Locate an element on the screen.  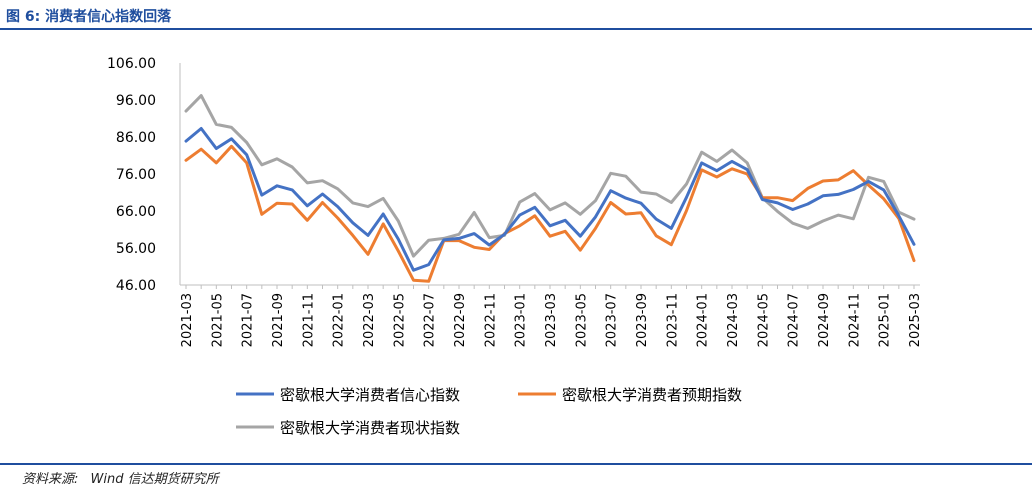
footer-rule is located at coordinates (516, 464).